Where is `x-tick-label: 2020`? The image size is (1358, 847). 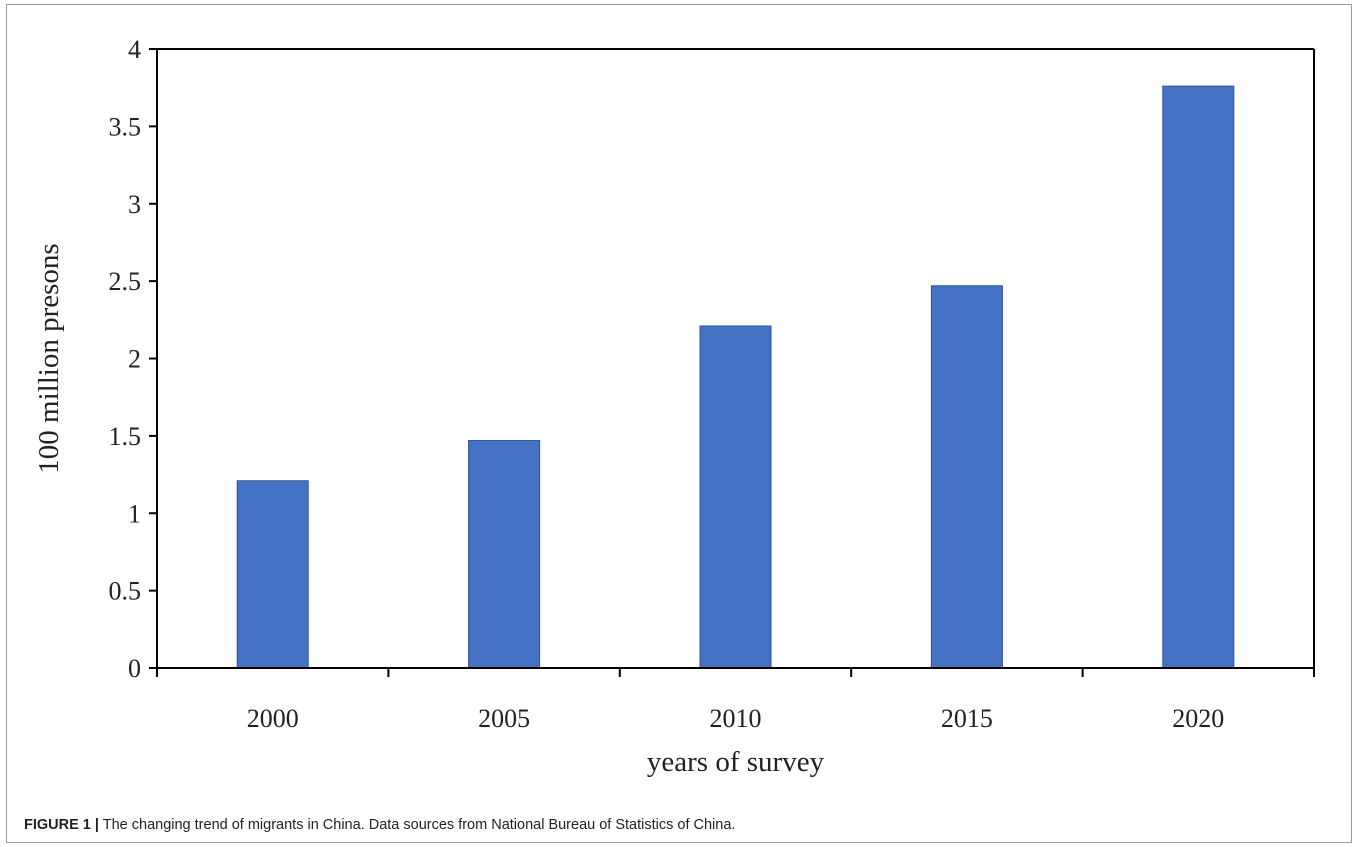 x-tick-label: 2020 is located at coordinates (1198, 718).